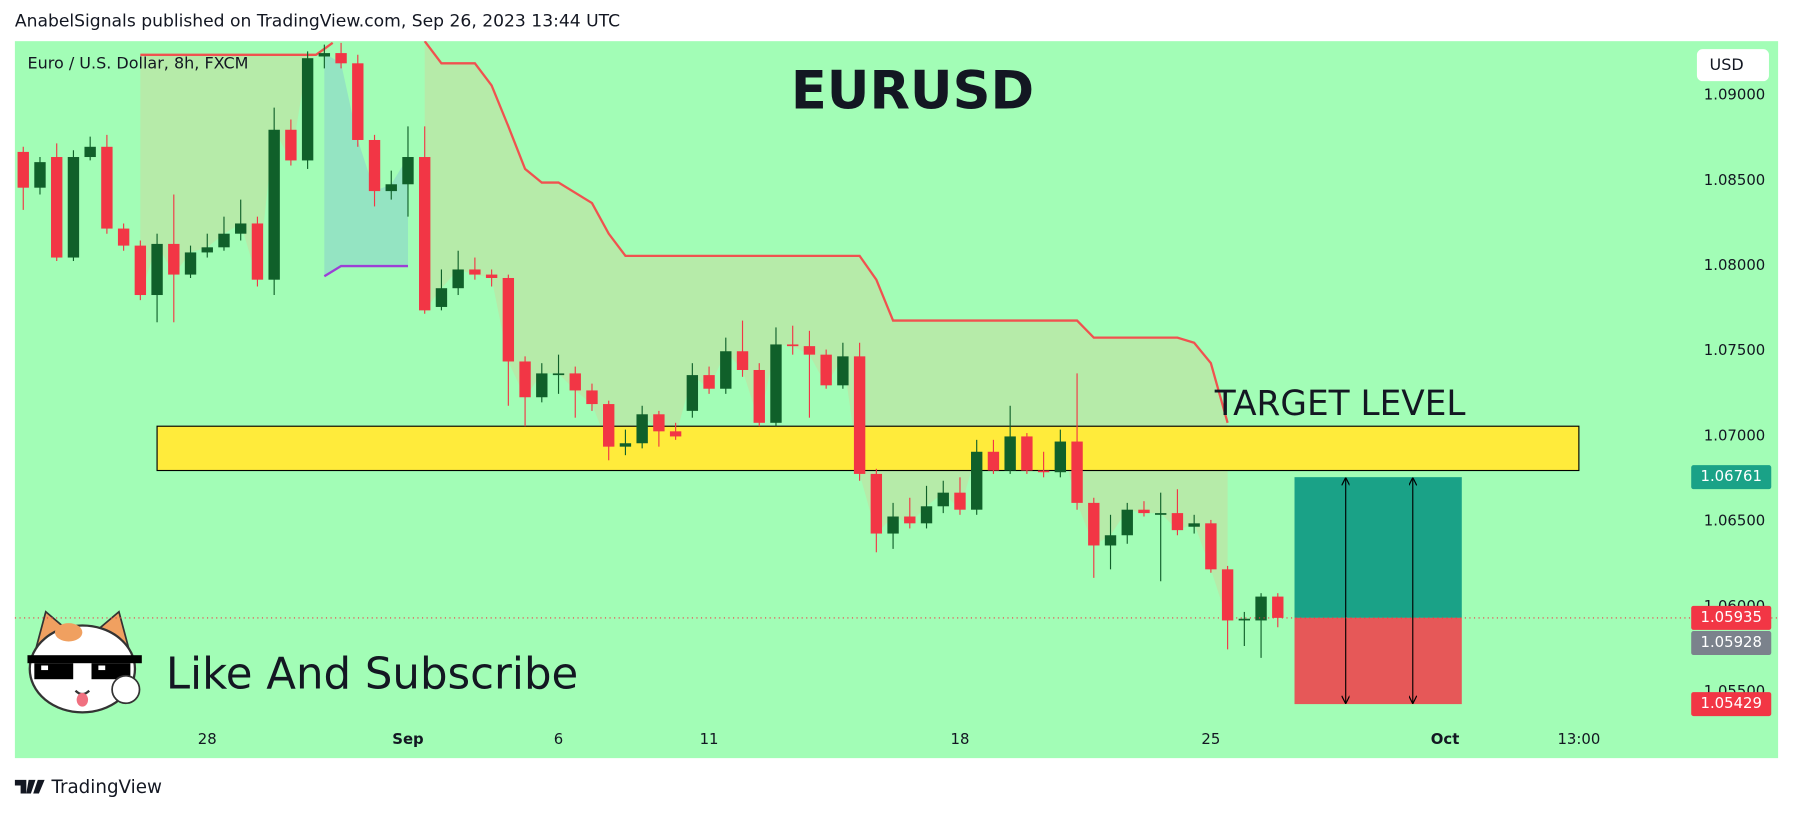 The image size is (1793, 813). I want to click on y-tick-label: 1.06500, so click(1734, 521).